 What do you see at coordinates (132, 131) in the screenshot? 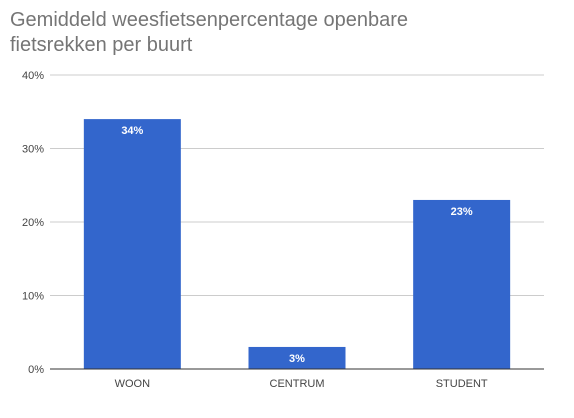
I see `data-label-woon: 34%` at bounding box center [132, 131].